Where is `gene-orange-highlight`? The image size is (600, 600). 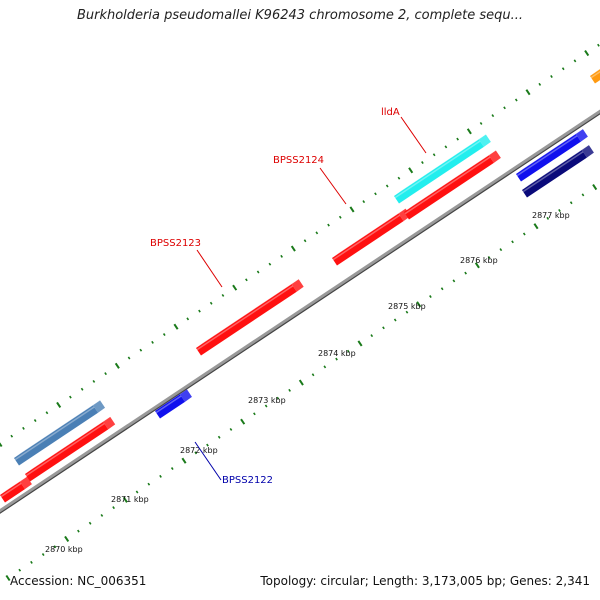
gene-orange-highlight is located at coordinates (595, 74).